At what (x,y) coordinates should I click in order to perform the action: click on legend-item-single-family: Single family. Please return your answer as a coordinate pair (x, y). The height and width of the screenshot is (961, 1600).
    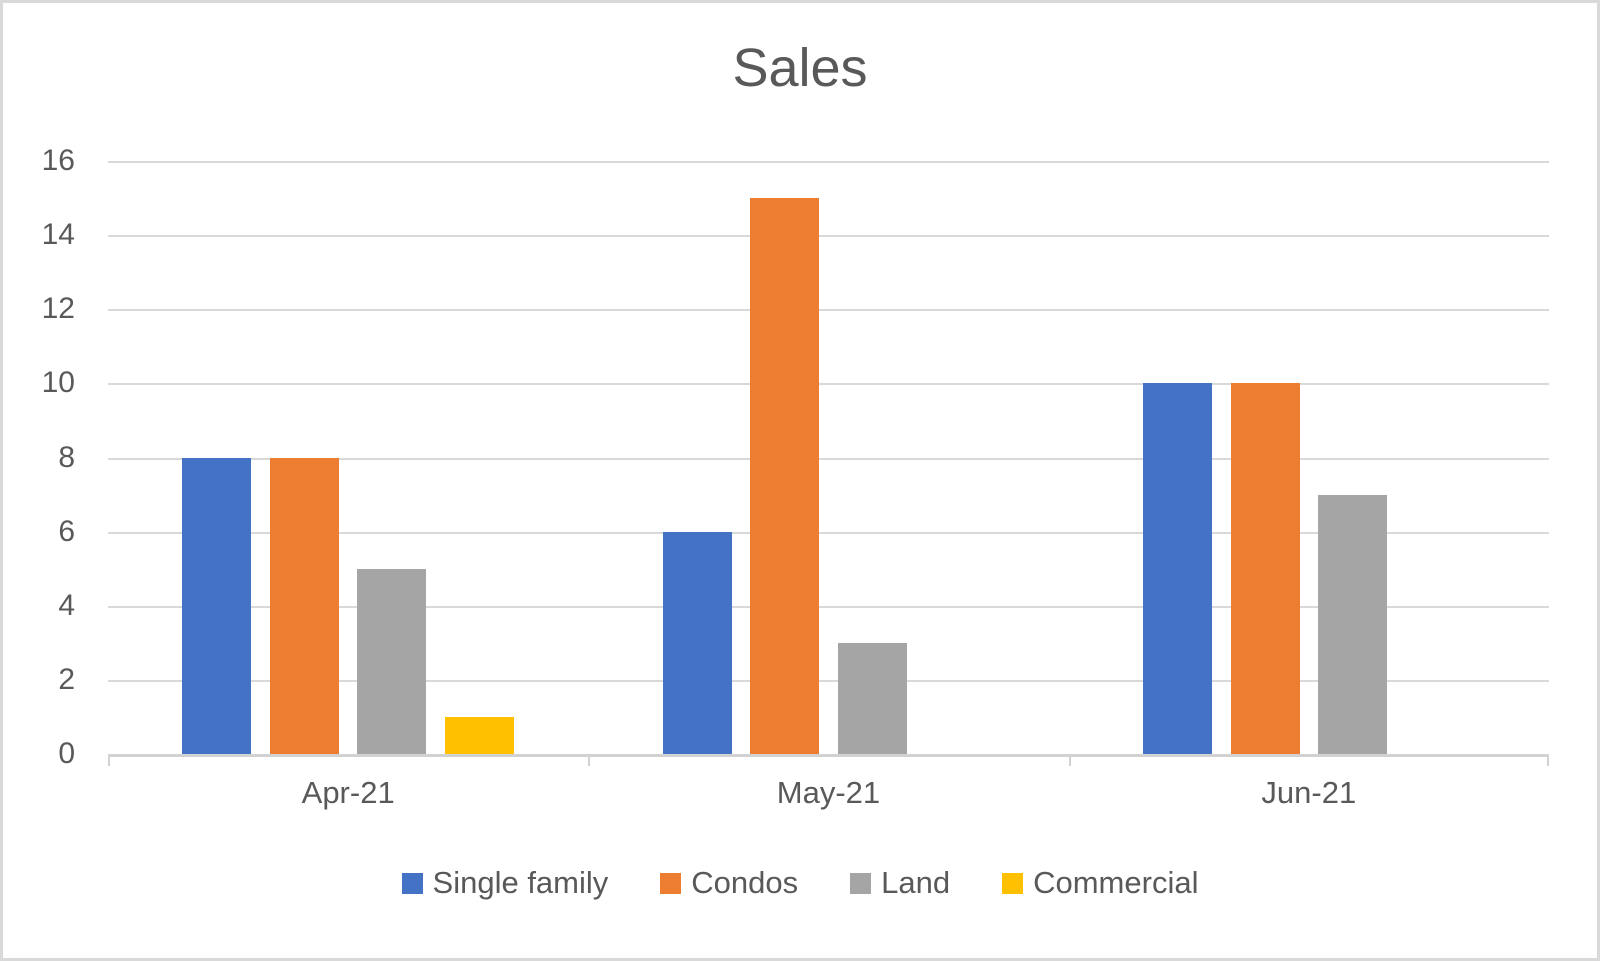
    Looking at the image, I should click on (505, 883).